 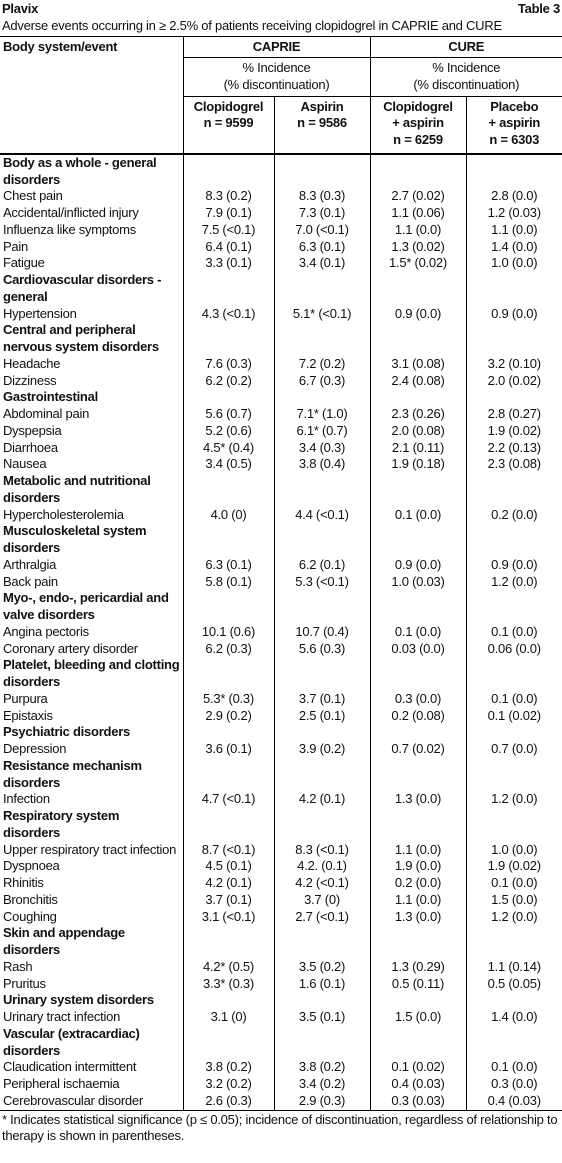 What do you see at coordinates (417, 414) in the screenshot?
I see `value-cell: 2.3 (0.26)` at bounding box center [417, 414].